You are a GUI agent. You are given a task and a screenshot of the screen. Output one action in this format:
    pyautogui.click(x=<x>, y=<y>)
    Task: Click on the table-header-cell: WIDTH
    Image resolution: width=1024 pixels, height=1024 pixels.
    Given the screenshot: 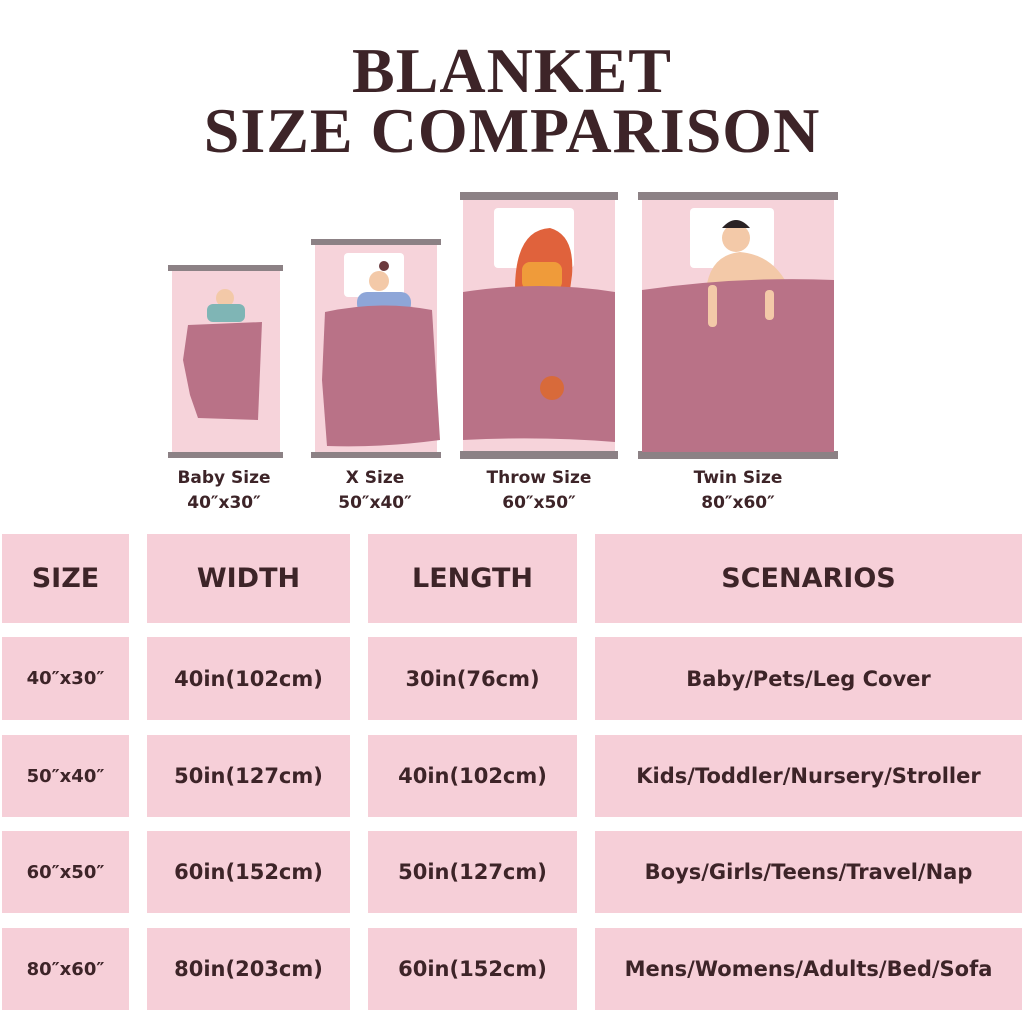 What is the action you would take?
    pyautogui.click(x=248, y=578)
    